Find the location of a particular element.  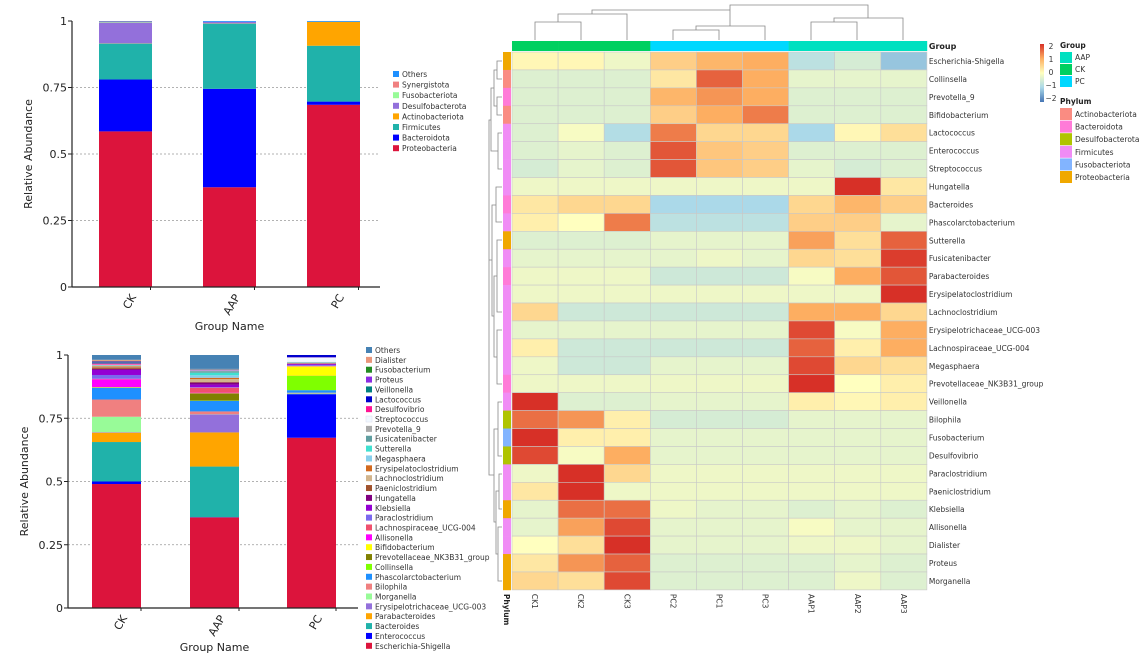

heatmap-cell-fusobacterium-pc2 is located at coordinates (673, 438).